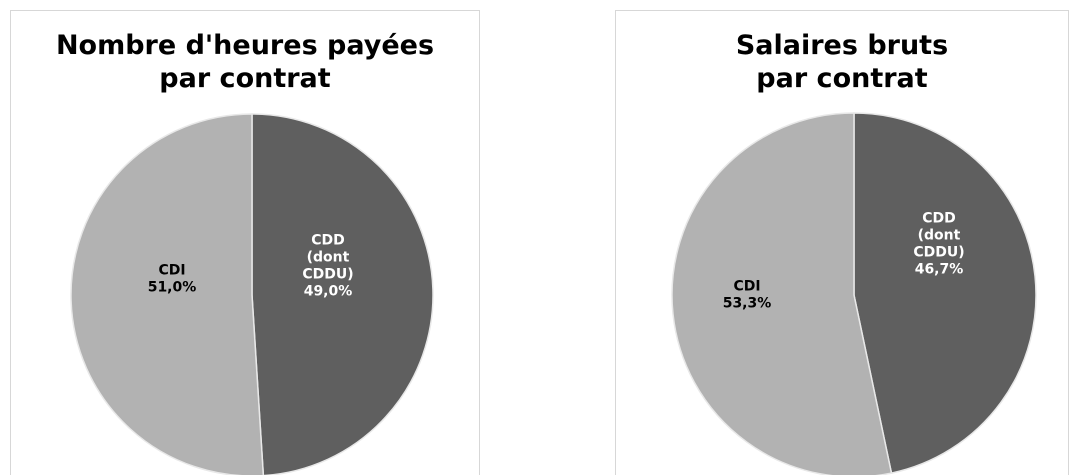  I want to click on slice-value-label: 53,3%, so click(747, 304).